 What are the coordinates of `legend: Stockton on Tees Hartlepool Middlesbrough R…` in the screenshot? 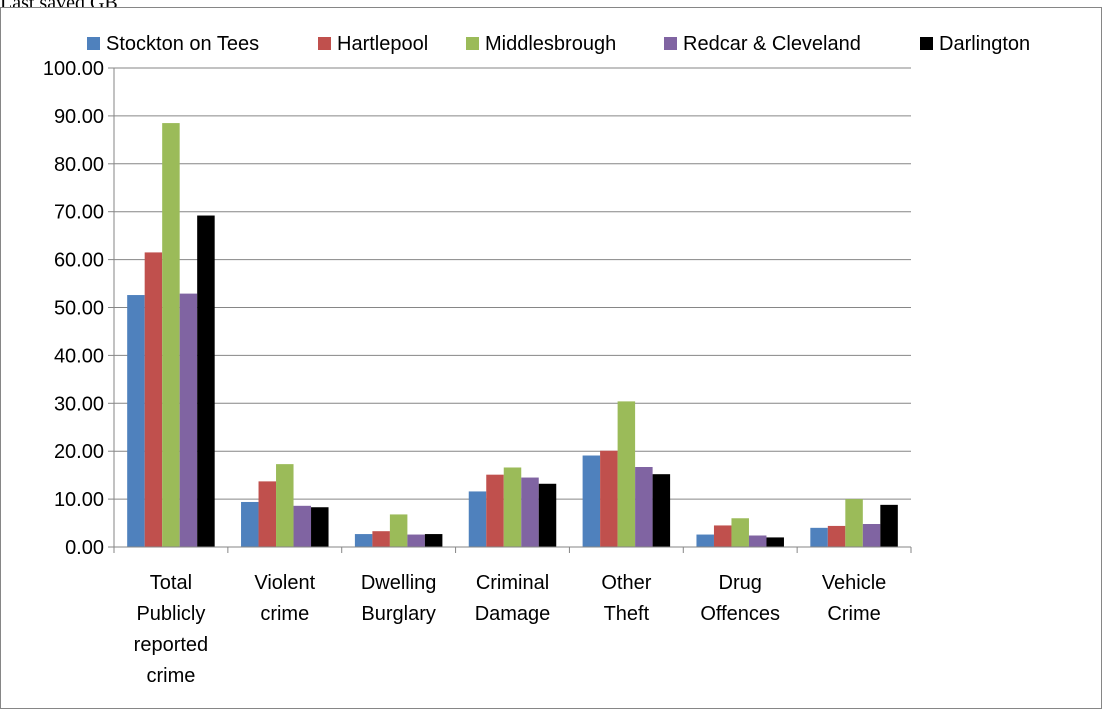 It's located at (558, 44).